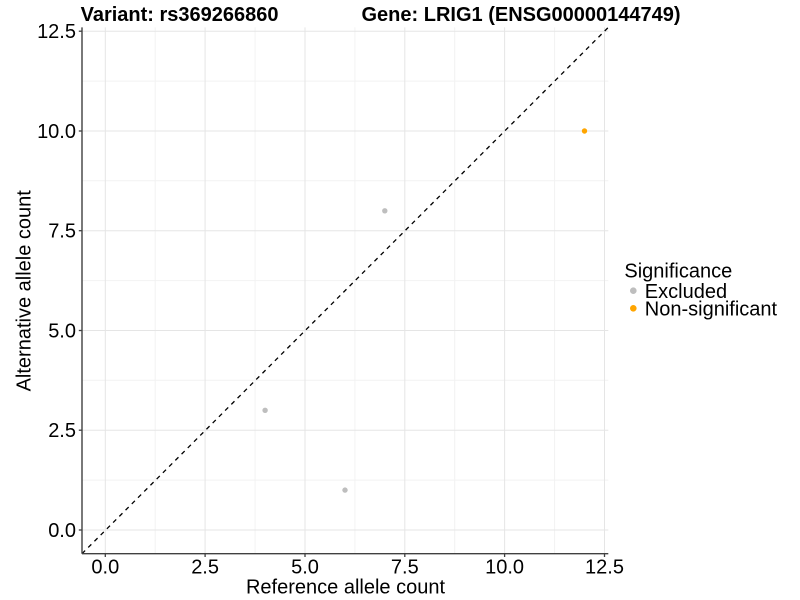 This screenshot has width=800, height=600. Describe the element at coordinates (345, 588) in the screenshot. I see `svg-text: Reference allele count` at that location.